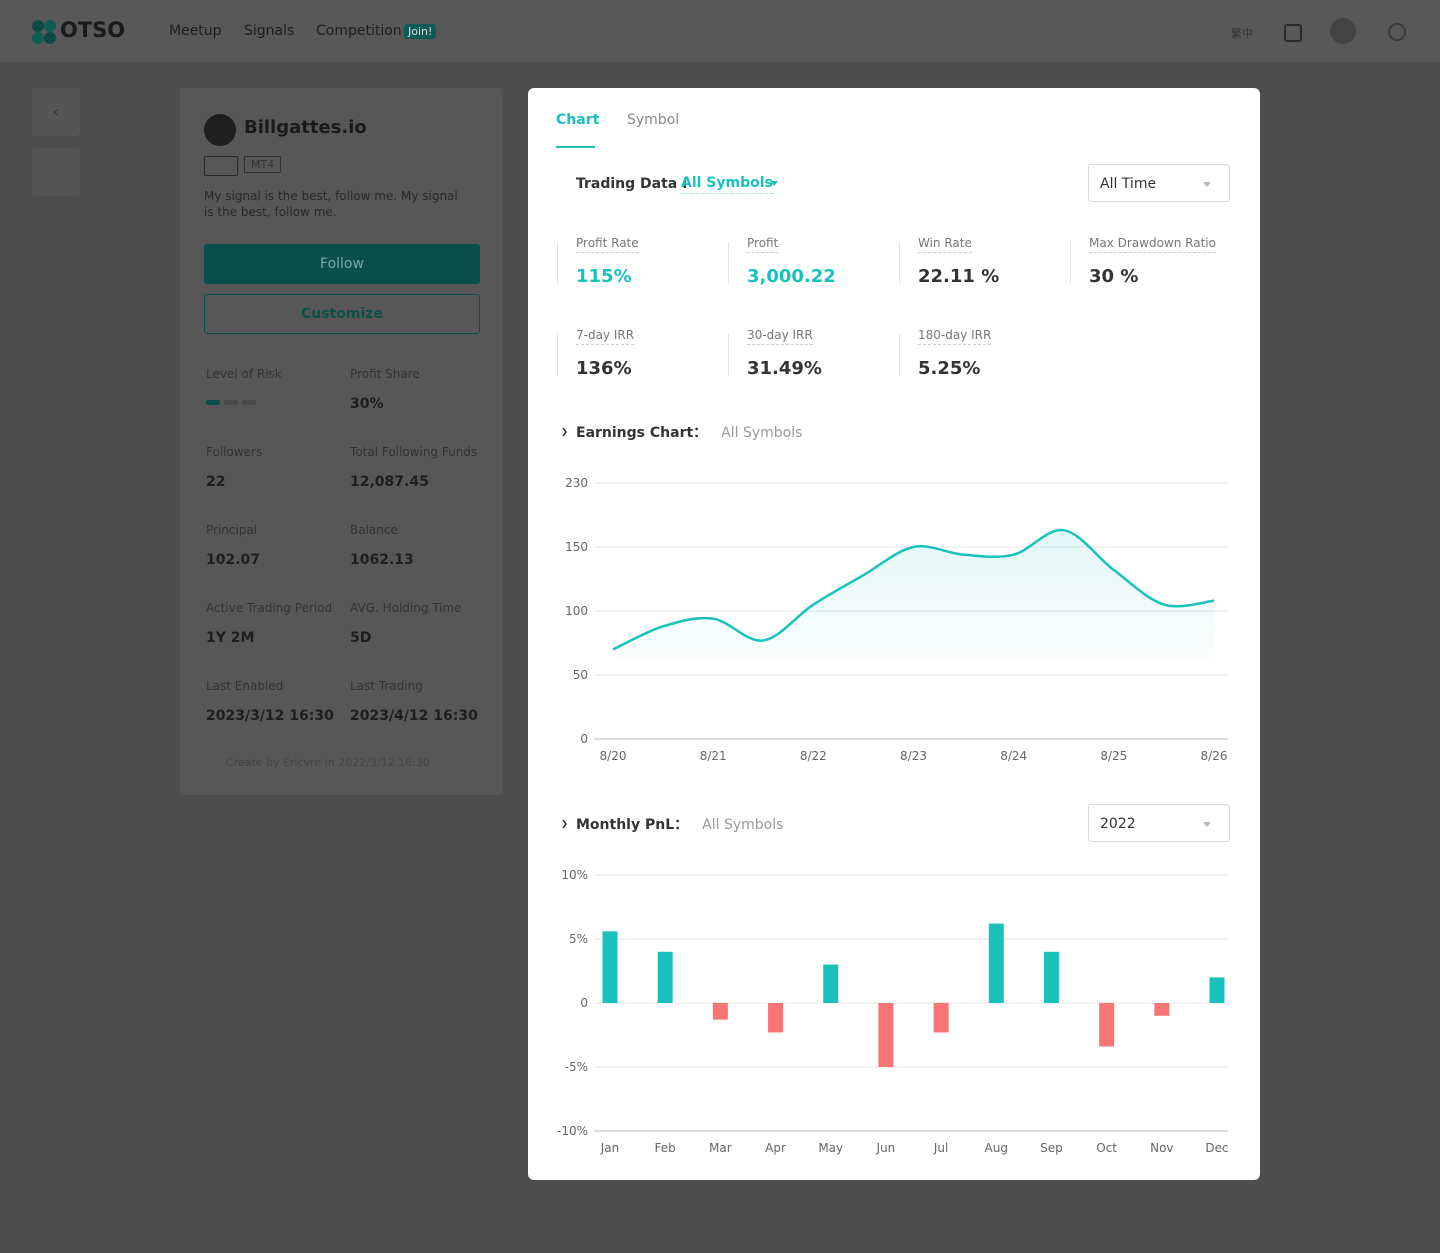  I want to click on x-tick-label: Jun, so click(886, 1148).